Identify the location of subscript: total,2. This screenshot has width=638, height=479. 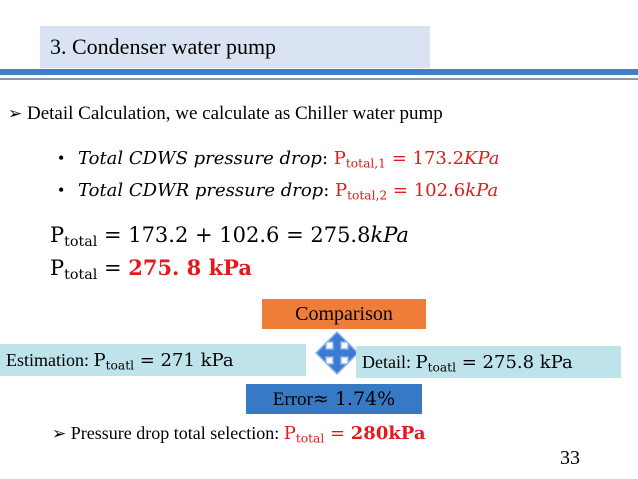
(367, 195).